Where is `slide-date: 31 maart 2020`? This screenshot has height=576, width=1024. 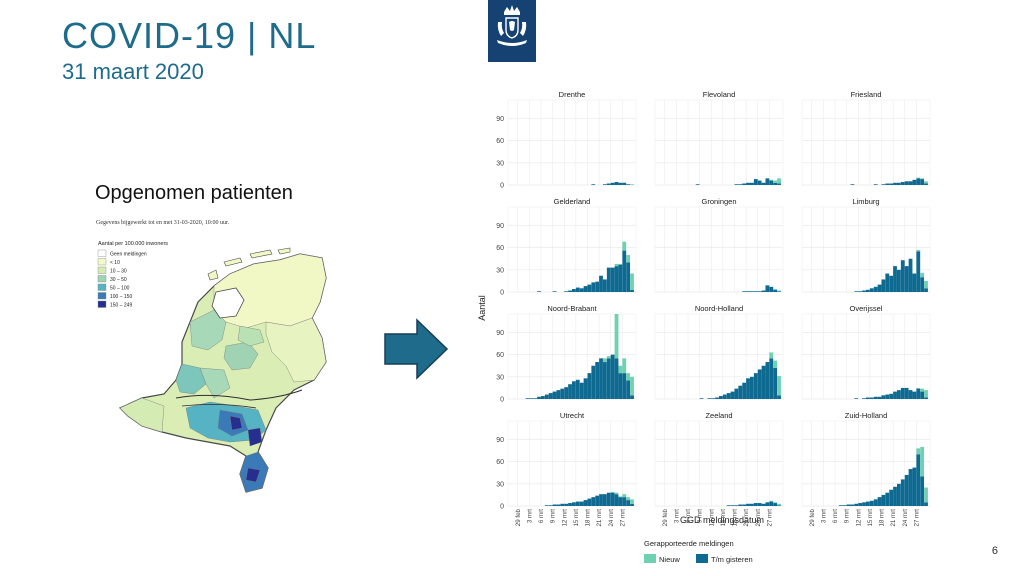
slide-date: 31 maart 2020 is located at coordinates (133, 71).